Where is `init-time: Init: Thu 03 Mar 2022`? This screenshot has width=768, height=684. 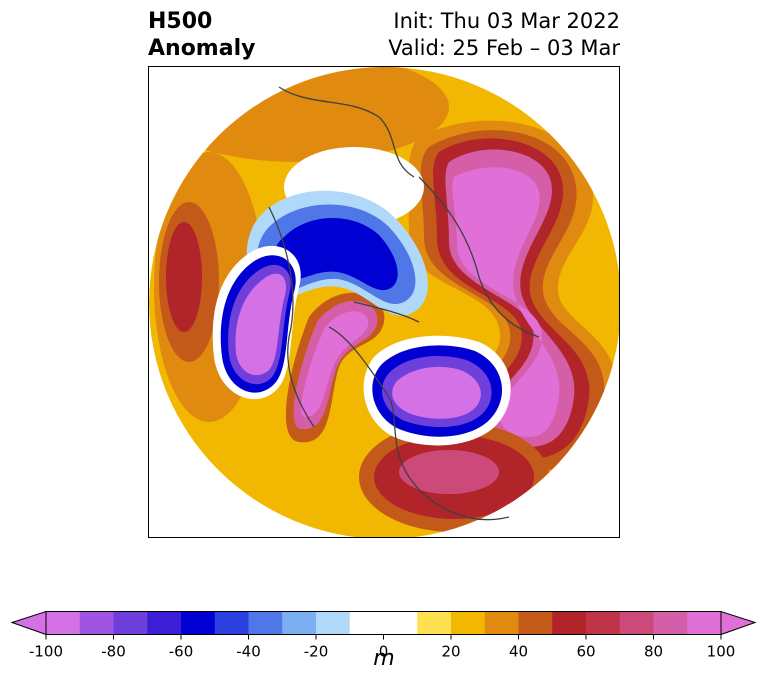 init-time: Init: Thu 03 Mar 2022 is located at coordinates (506, 21).